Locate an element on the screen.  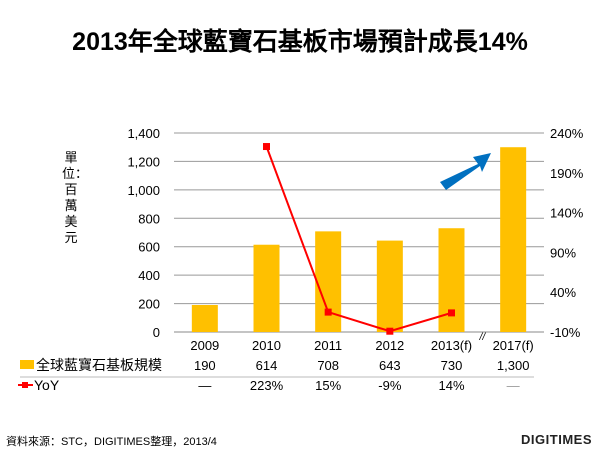
yoy-line is located at coordinates (358, 239).